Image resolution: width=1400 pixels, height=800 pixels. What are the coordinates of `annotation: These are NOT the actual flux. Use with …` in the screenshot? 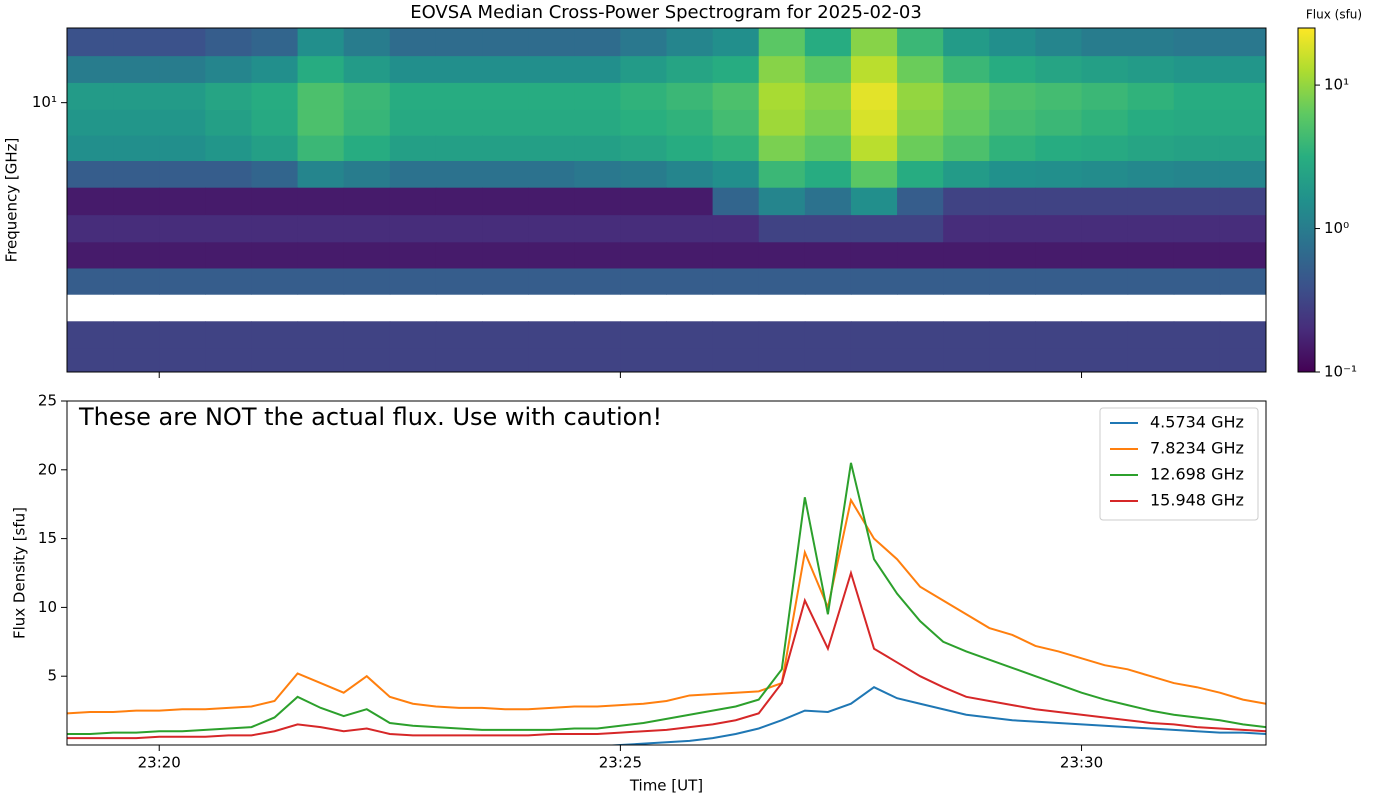 It's located at (370, 417).